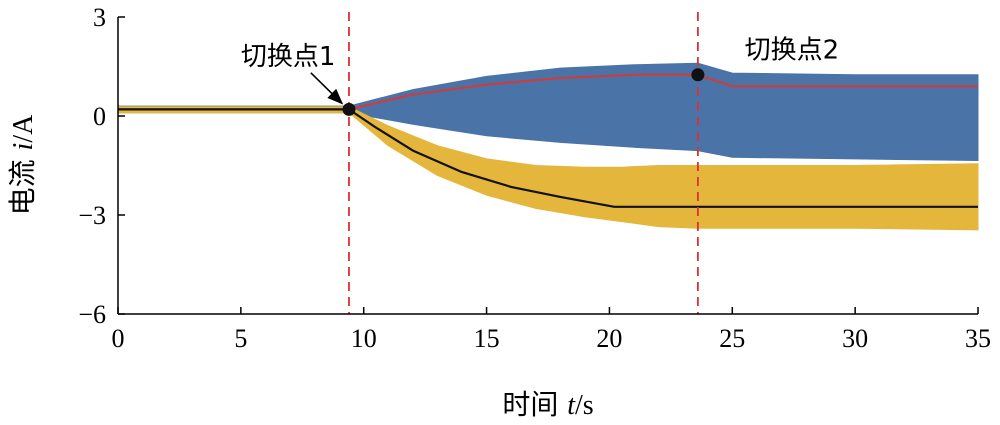 This screenshot has width=1000, height=425. I want to click on line-red_line, so click(548, 92).